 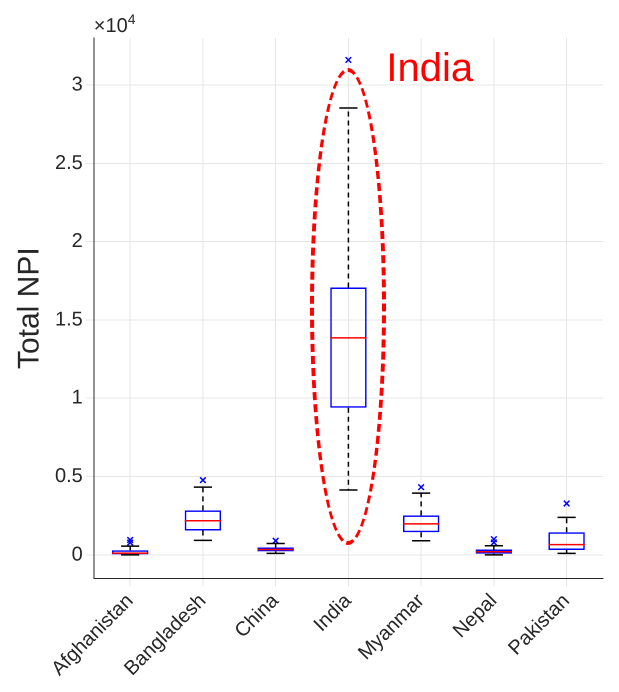 I want to click on y-tick-label: 0.5, so click(x=68, y=476).